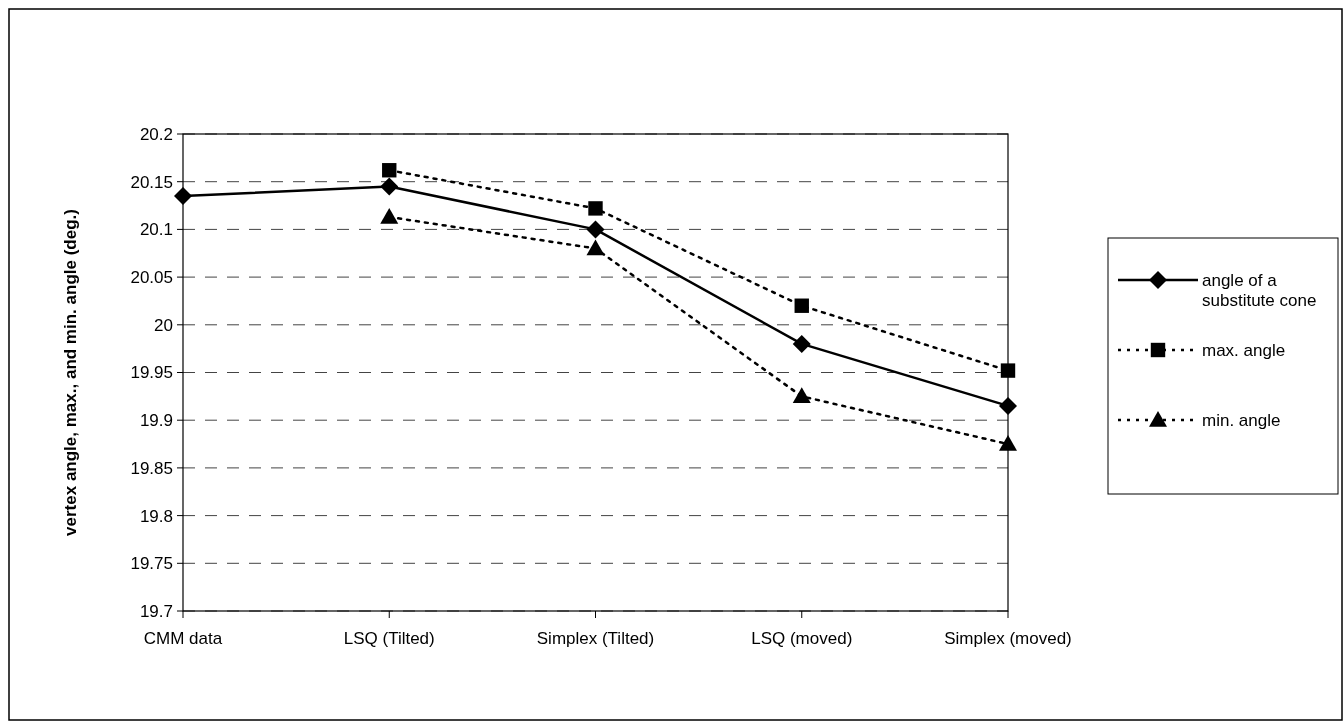 The image size is (1343, 721). What do you see at coordinates (151, 278) in the screenshot?
I see `y-tick-label: 20.05` at bounding box center [151, 278].